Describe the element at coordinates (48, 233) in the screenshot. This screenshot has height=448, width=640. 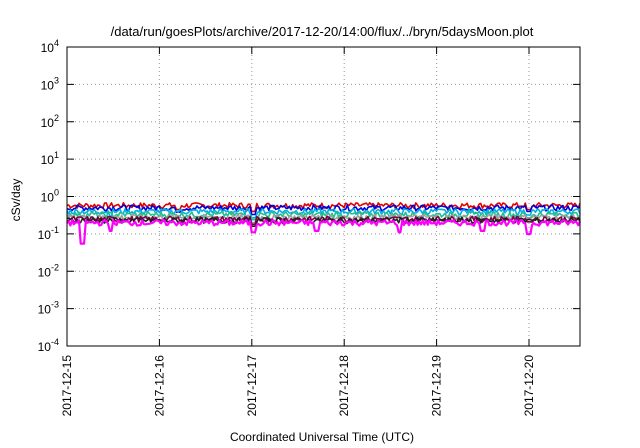
I see `y-tick-label: 10⁻¹` at that location.